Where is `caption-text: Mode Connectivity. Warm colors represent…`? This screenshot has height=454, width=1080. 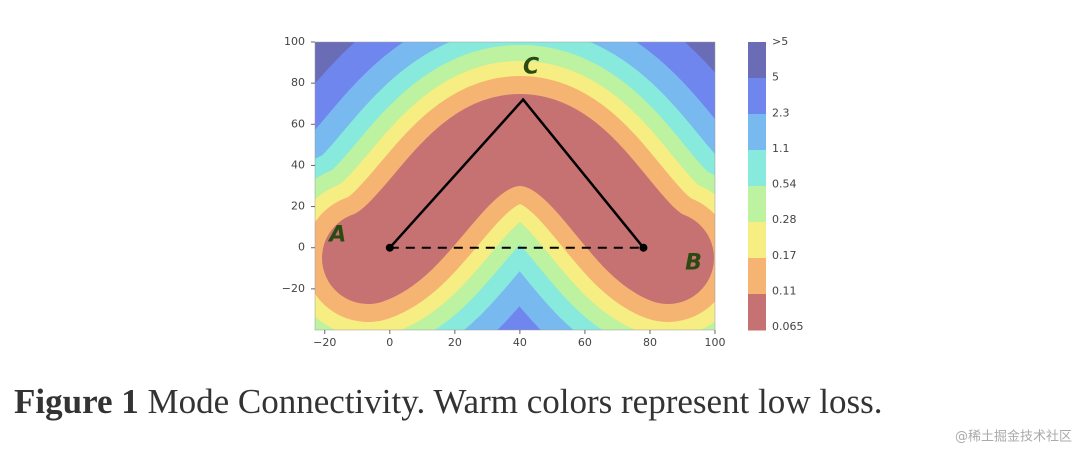 caption-text: Mode Connectivity. Warm colors represent… is located at coordinates (515, 401).